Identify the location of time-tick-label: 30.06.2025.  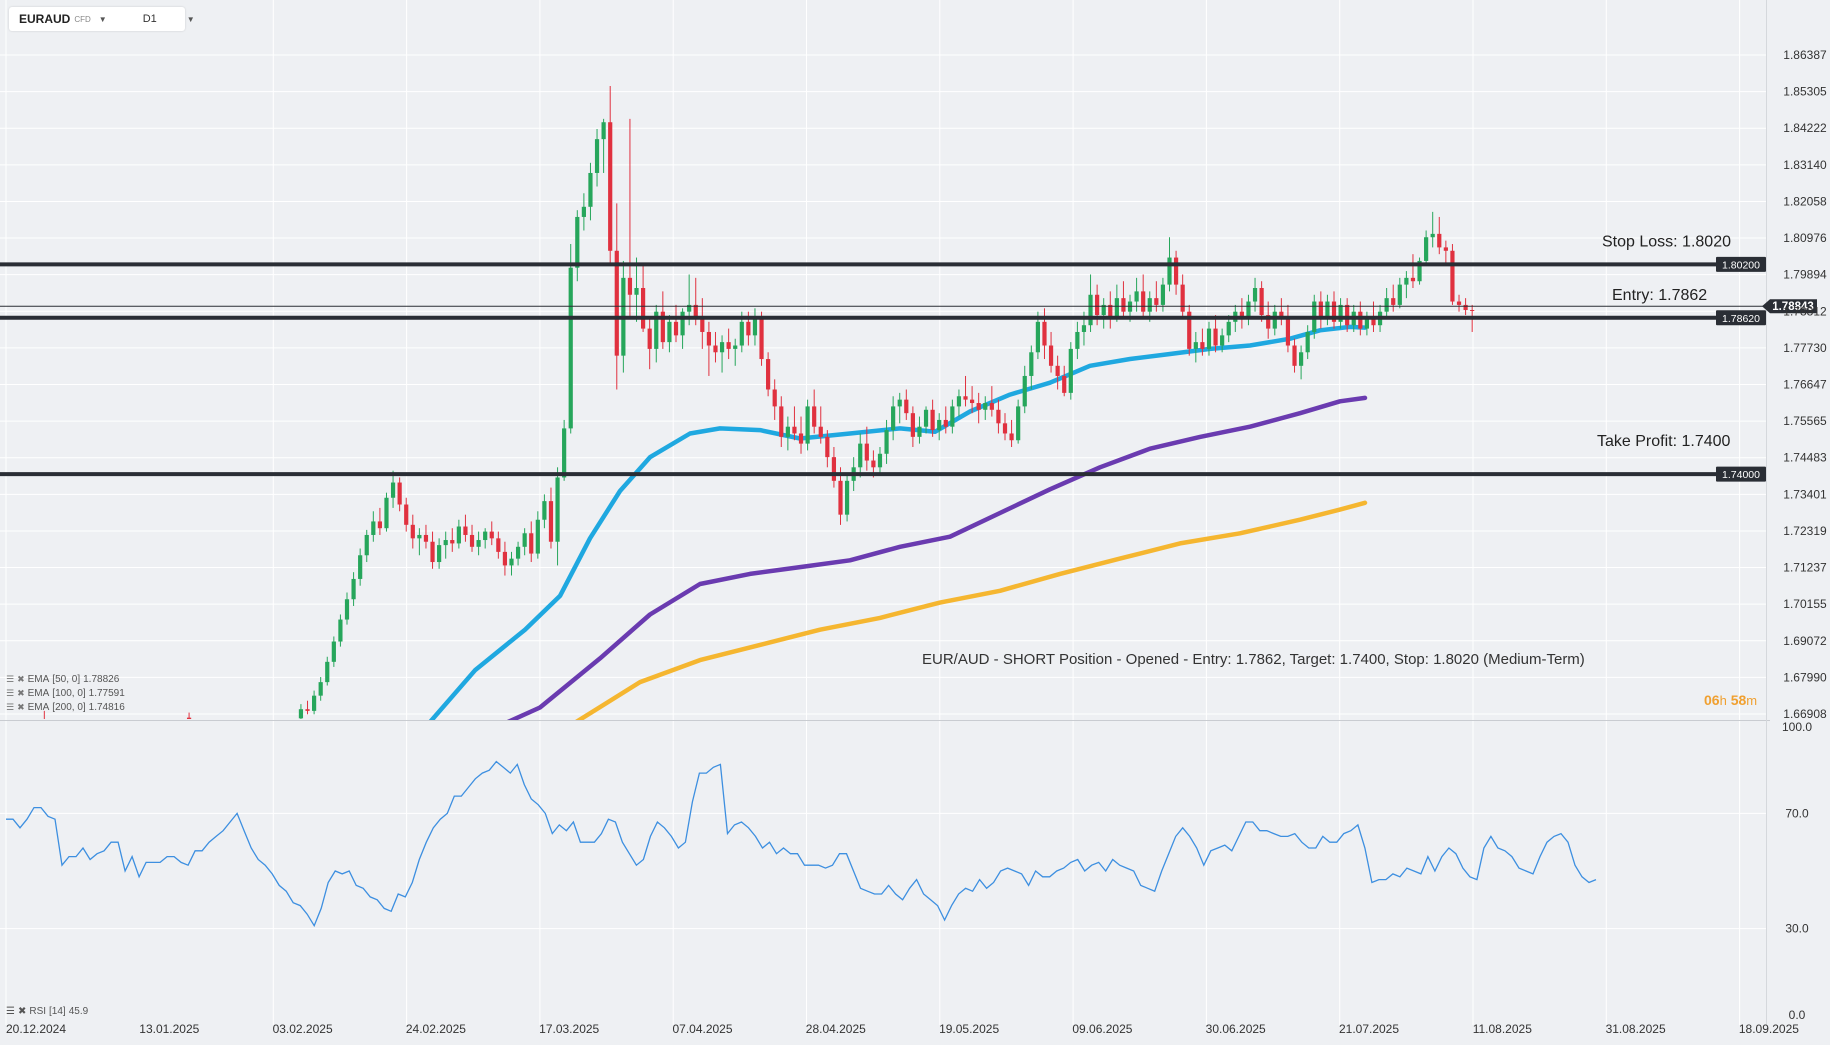
(1236, 1029).